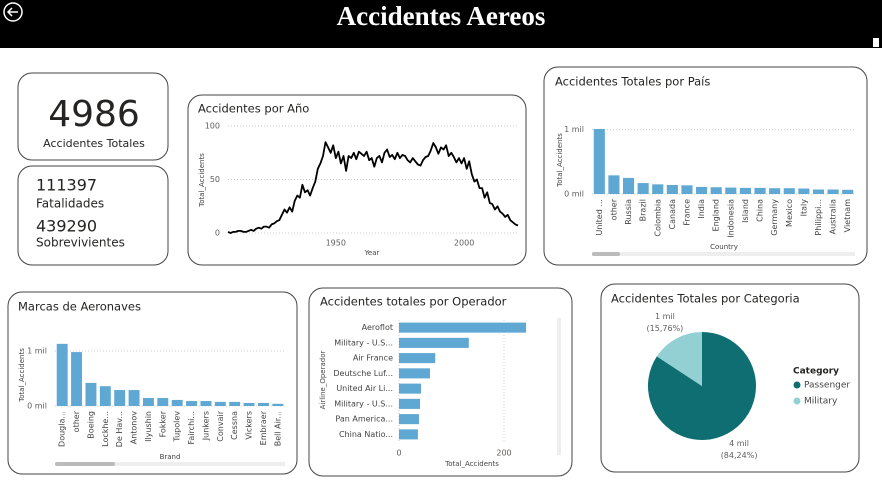 This screenshot has height=495, width=882. What do you see at coordinates (686, 212) in the screenshot?
I see `x-tick-label: France` at bounding box center [686, 212].